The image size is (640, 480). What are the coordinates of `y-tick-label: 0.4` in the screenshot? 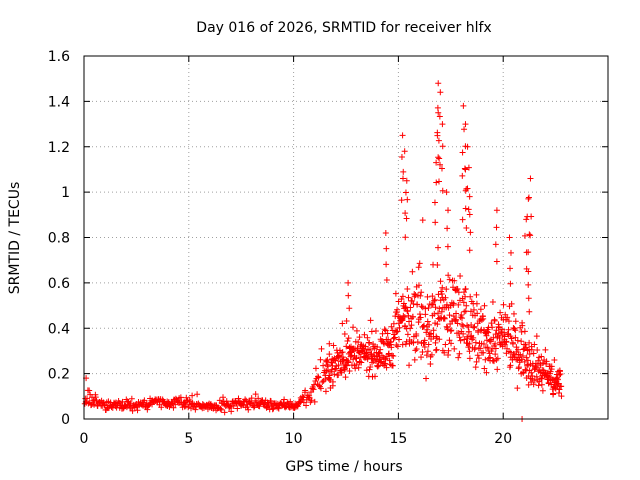 It's located at (59, 329).